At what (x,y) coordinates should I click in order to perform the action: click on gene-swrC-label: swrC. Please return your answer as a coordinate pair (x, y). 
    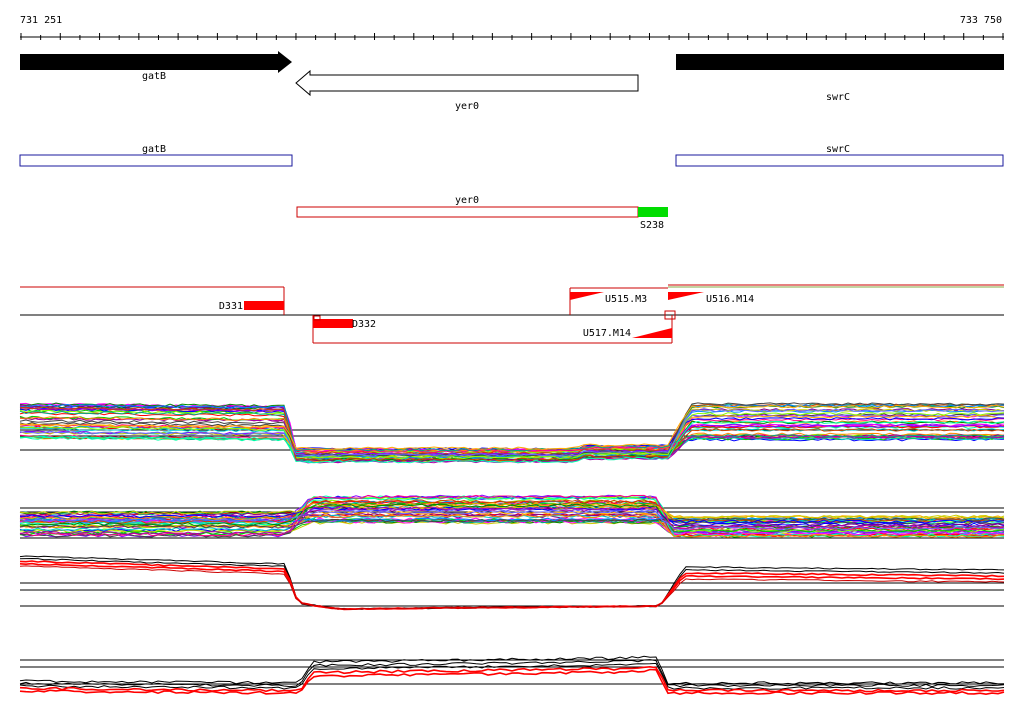
    Looking at the image, I should click on (838, 97).